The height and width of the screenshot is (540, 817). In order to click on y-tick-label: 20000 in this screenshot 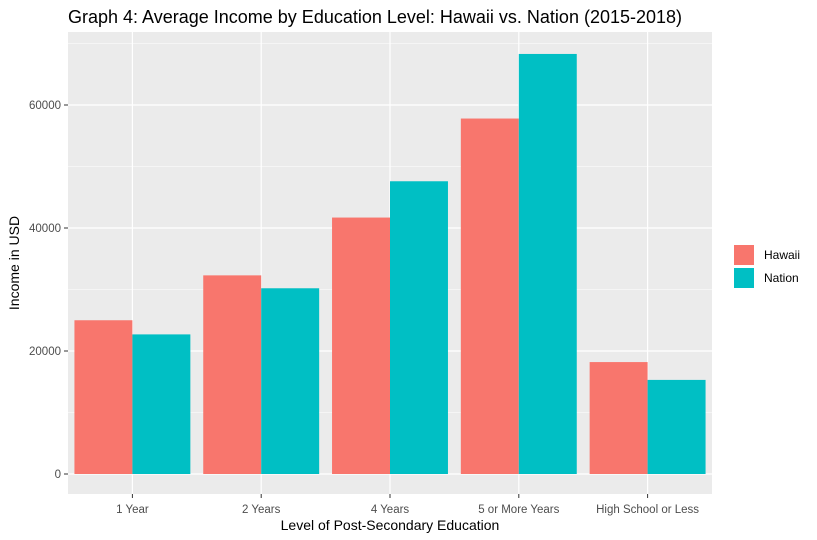, I will do `click(45, 352)`.